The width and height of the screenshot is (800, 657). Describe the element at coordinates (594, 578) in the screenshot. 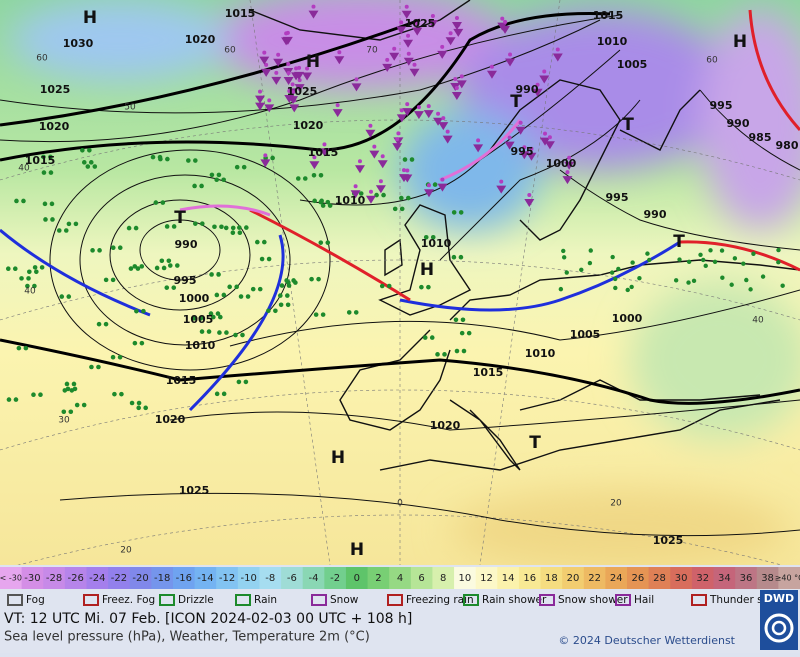

I see `color-label: 22` at that location.